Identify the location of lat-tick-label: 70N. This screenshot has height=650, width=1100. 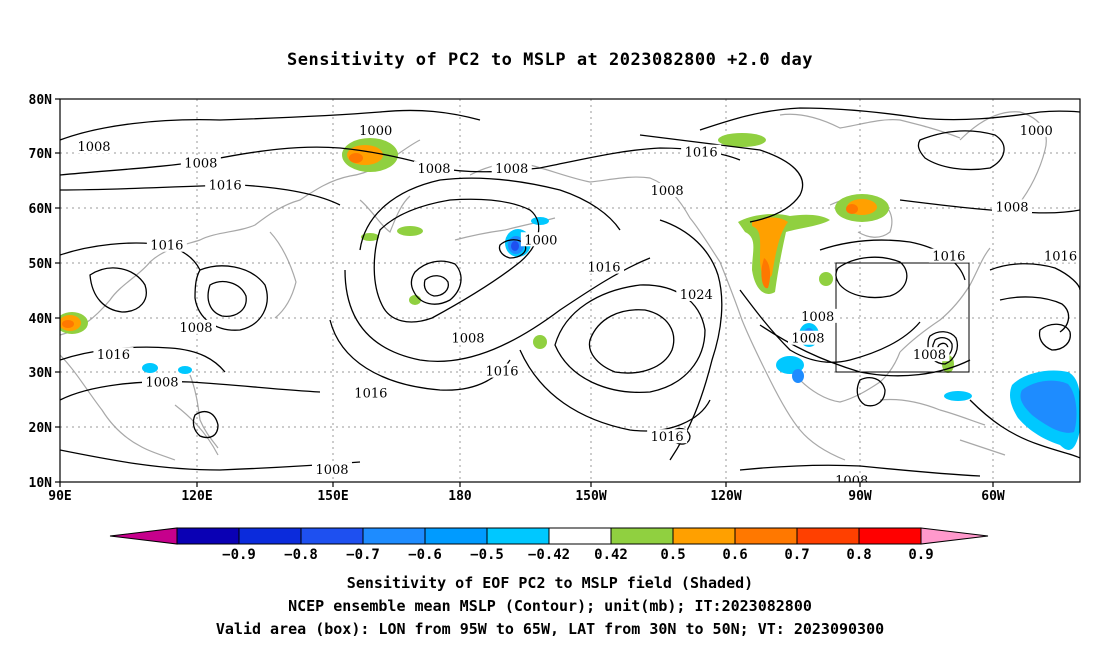
(41, 154).